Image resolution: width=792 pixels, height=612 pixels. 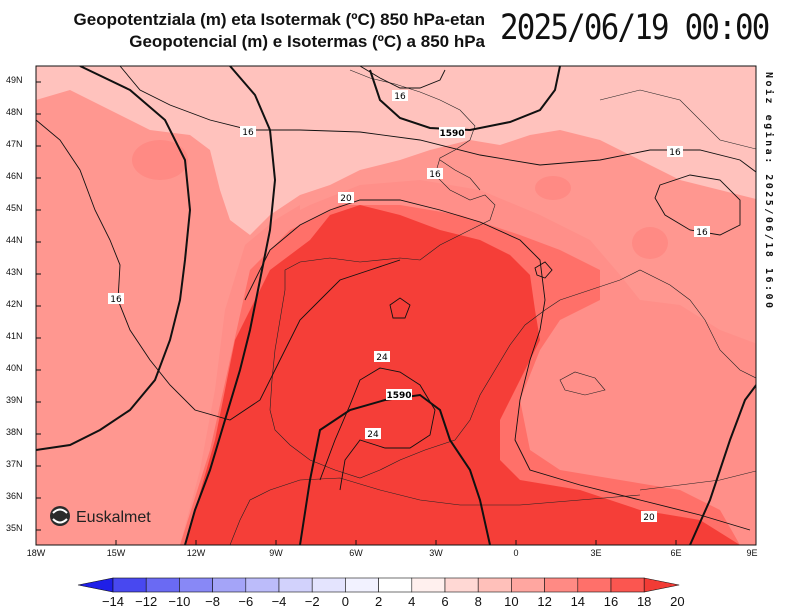 I want to click on euskalmet-logo: Euskalmet, so click(x=100, y=516).